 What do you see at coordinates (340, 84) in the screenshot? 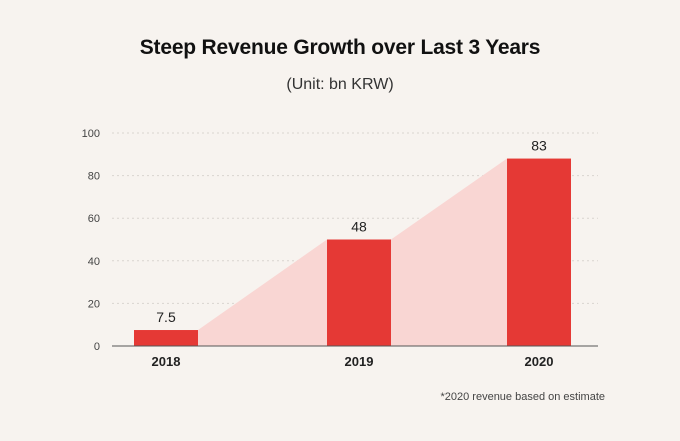
I see `chart-subtitle: (Unit: bn KRW)` at bounding box center [340, 84].